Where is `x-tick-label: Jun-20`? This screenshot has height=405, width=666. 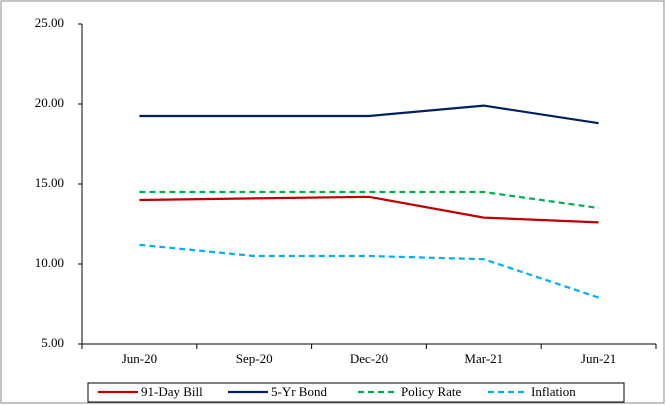 x-tick-label: Jun-20 is located at coordinates (139, 358).